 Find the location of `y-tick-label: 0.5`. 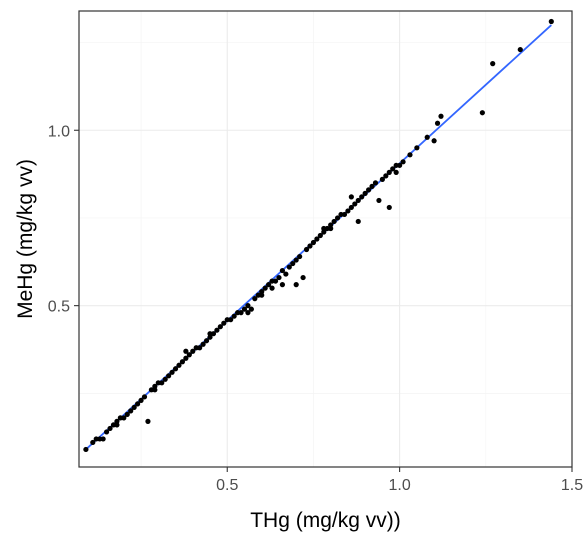

y-tick-label: 0.5 is located at coordinates (59, 307).